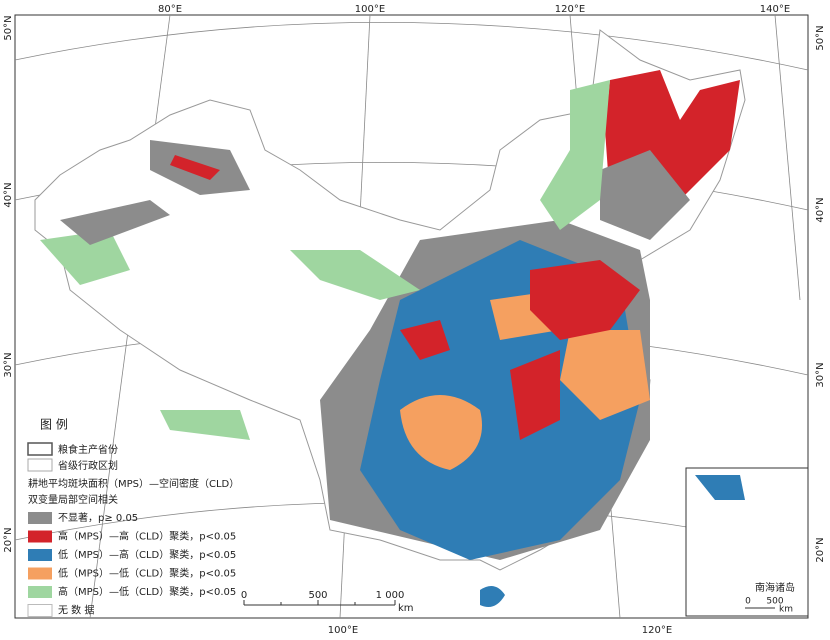  I want to click on legend-subtitle: 双变量局部空间相关, so click(73, 499).